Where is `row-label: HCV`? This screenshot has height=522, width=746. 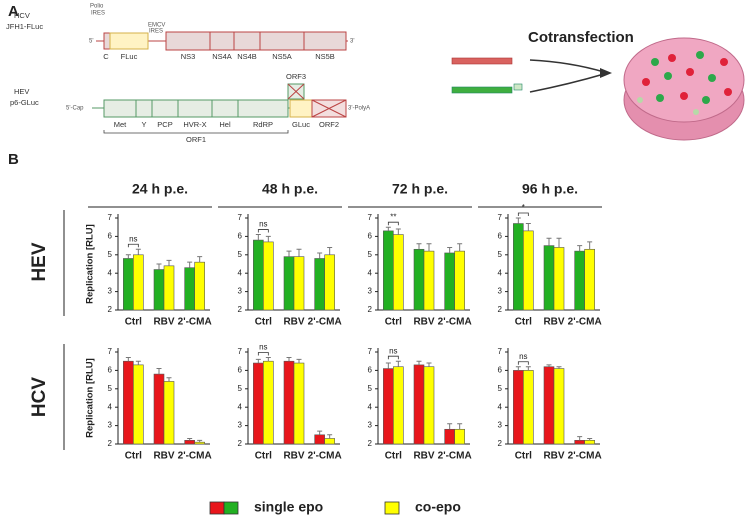 row-label: HCV is located at coordinates (39, 397).